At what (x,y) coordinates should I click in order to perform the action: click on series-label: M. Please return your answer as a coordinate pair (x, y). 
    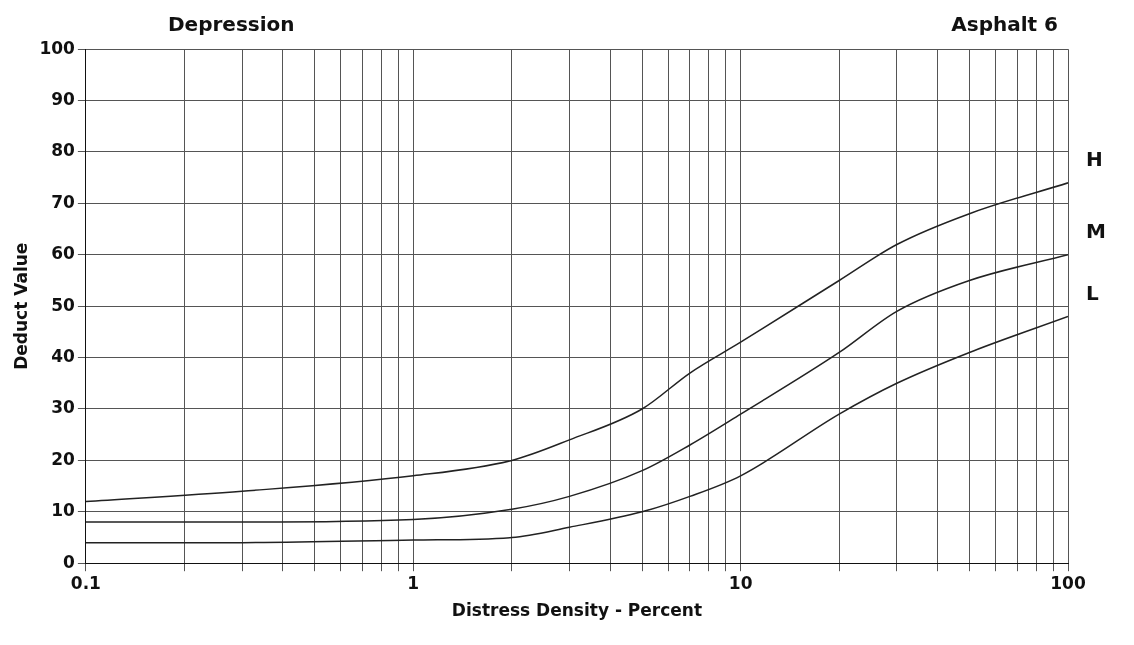
    Looking at the image, I should click on (1096, 231).